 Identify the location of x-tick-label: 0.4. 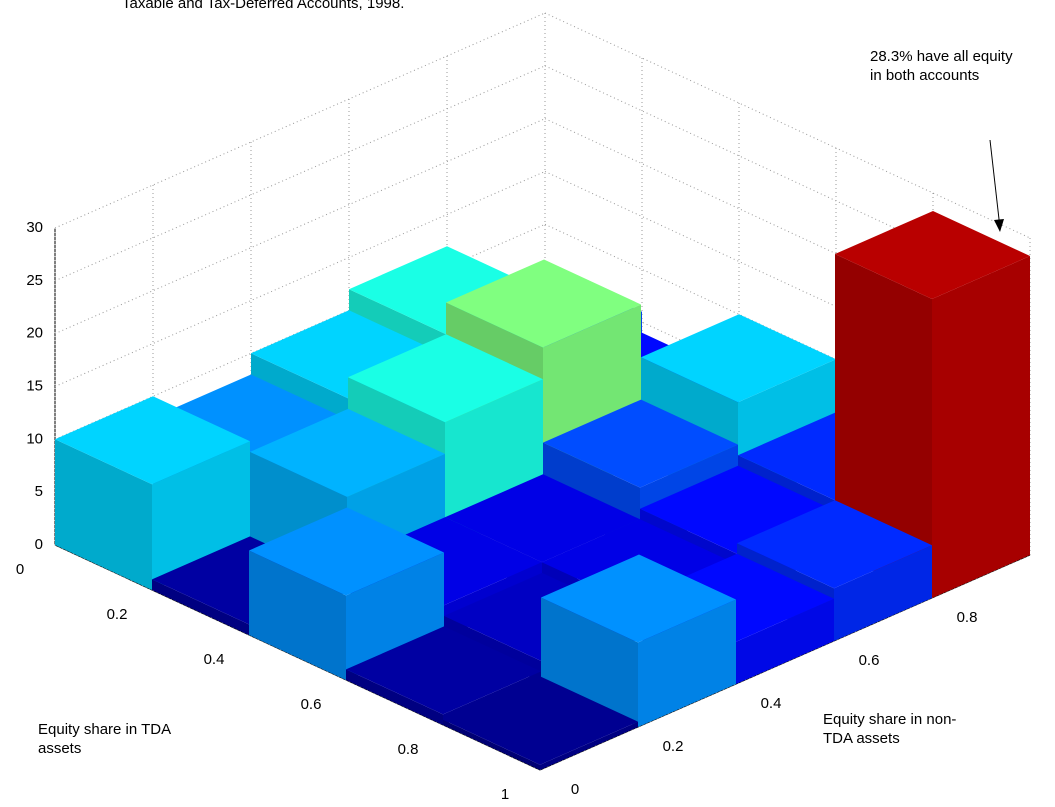
(214, 659).